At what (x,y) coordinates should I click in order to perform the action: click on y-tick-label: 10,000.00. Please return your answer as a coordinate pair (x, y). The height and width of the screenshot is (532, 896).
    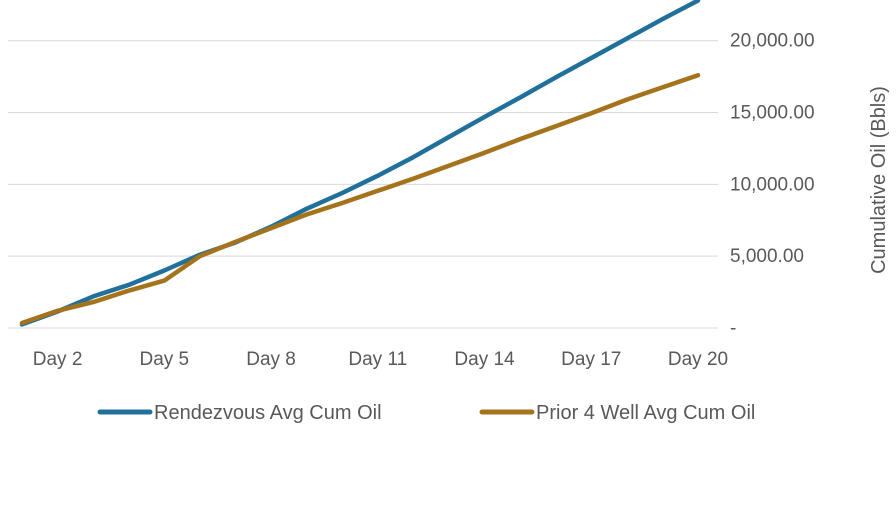
    Looking at the image, I should click on (772, 184).